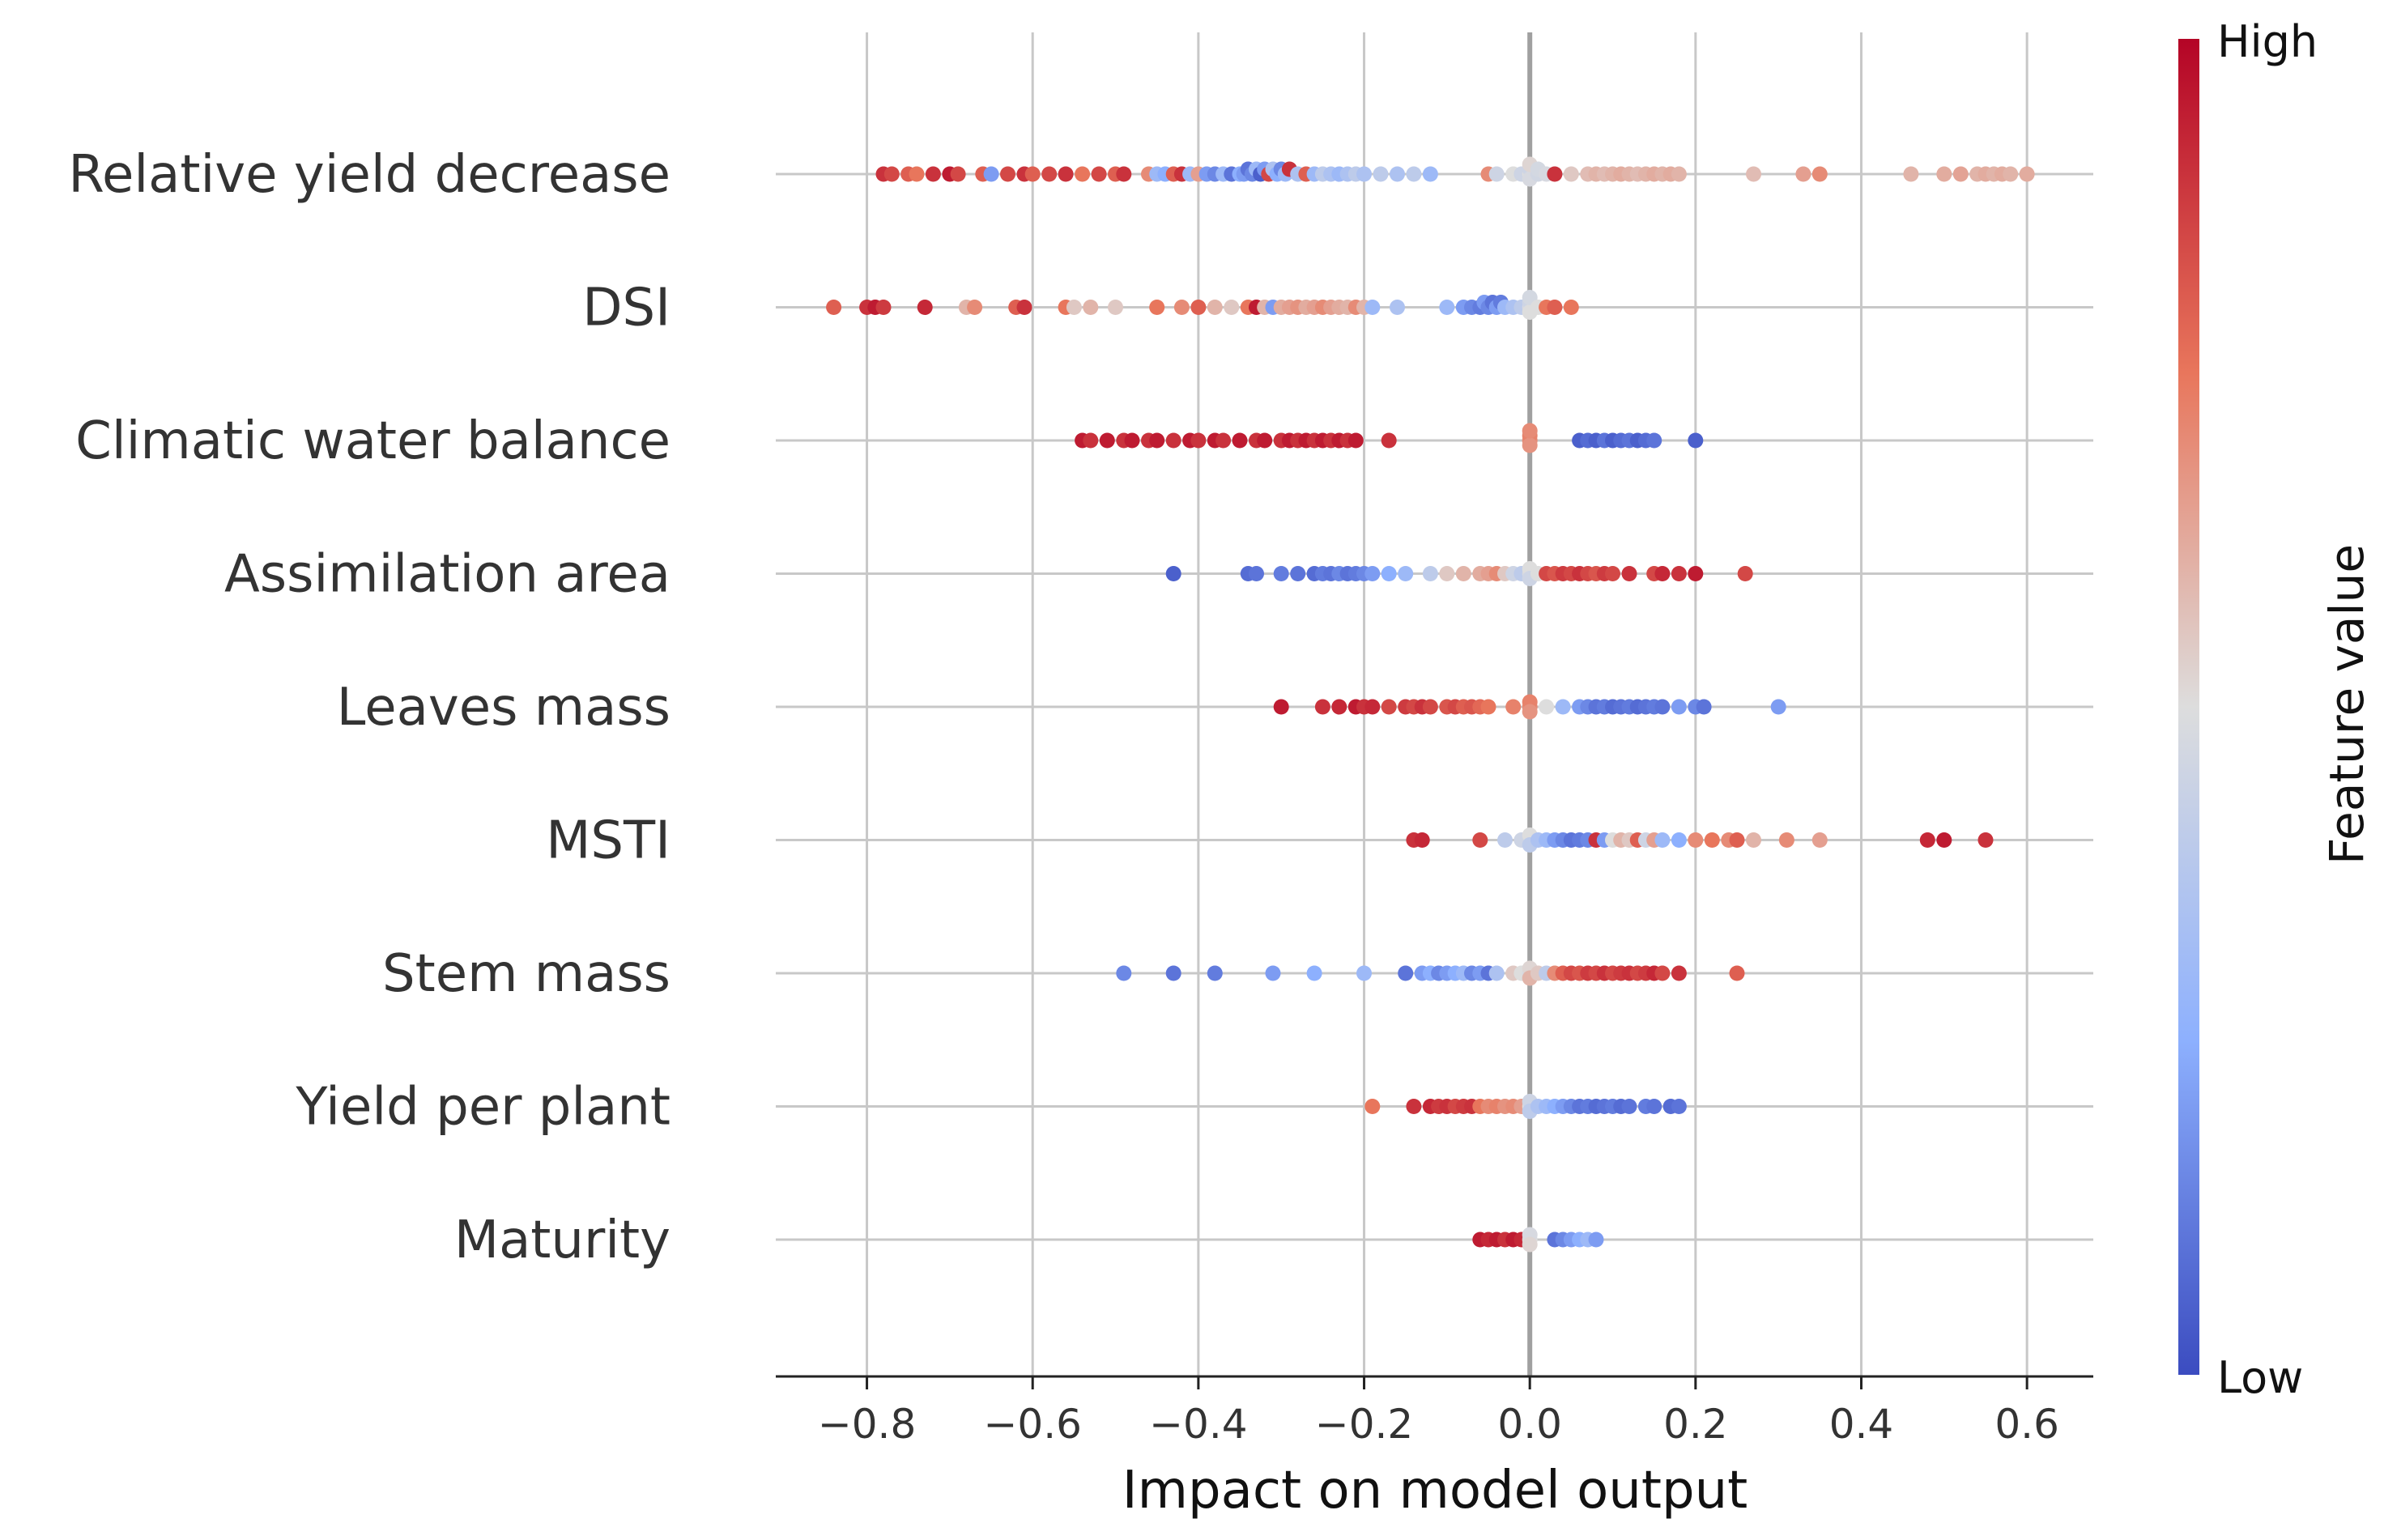 The height and width of the screenshot is (1540, 2384). Describe the element at coordinates (1033, 1424) in the screenshot. I see `x-tick-label: −0.6` at that location.